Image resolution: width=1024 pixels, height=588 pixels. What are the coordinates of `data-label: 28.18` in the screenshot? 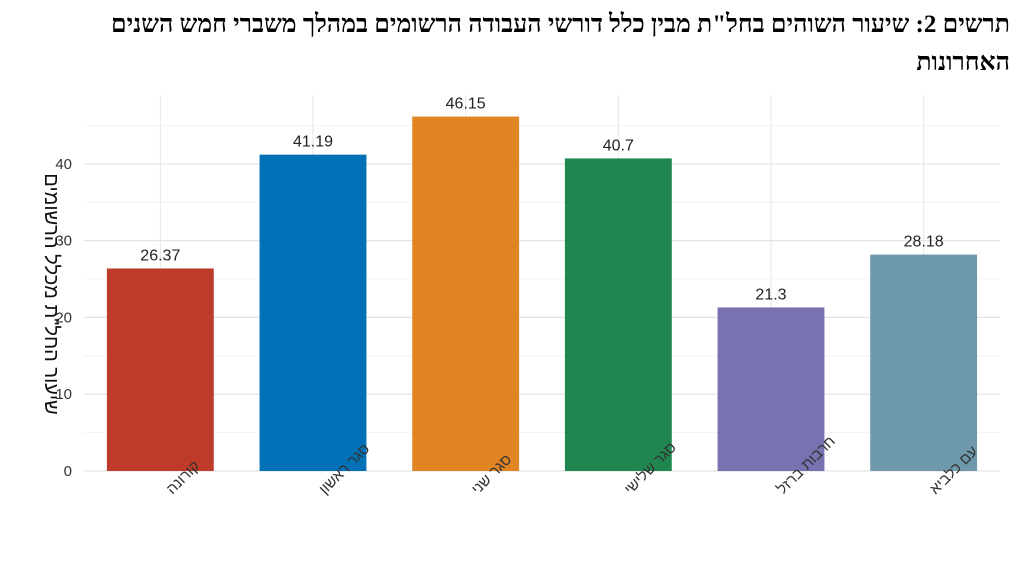 It's located at (924, 242).